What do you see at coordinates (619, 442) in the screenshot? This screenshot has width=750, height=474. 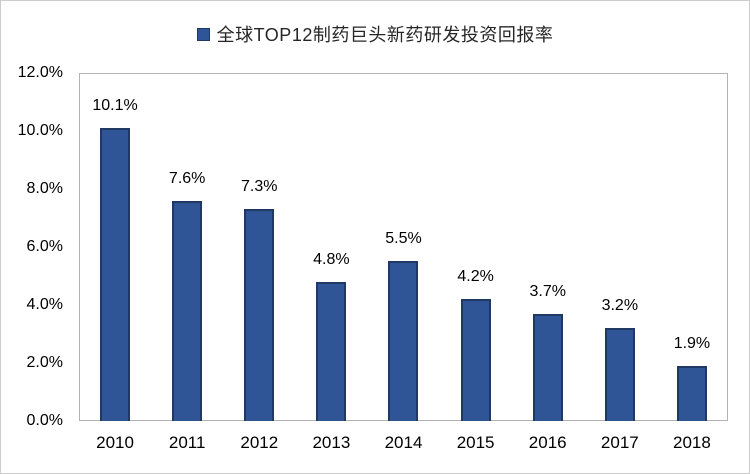 I see `x-axis-tick-label: 2017` at bounding box center [619, 442].